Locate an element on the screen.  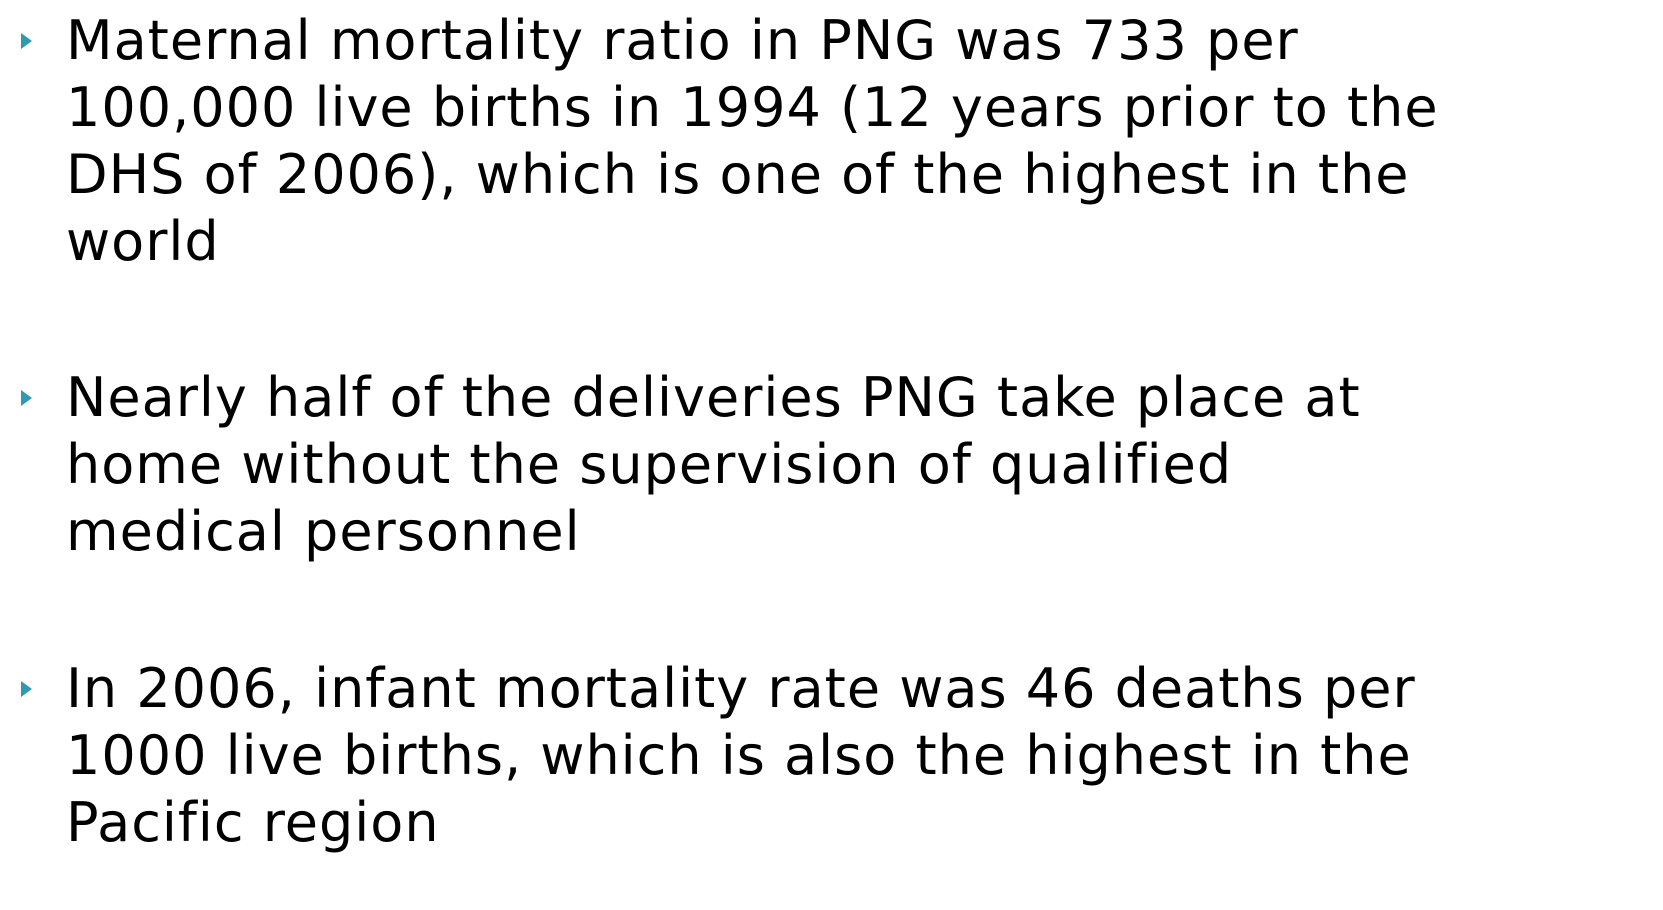
bullet-text-line: Pacific region is located at coordinates (253, 822).